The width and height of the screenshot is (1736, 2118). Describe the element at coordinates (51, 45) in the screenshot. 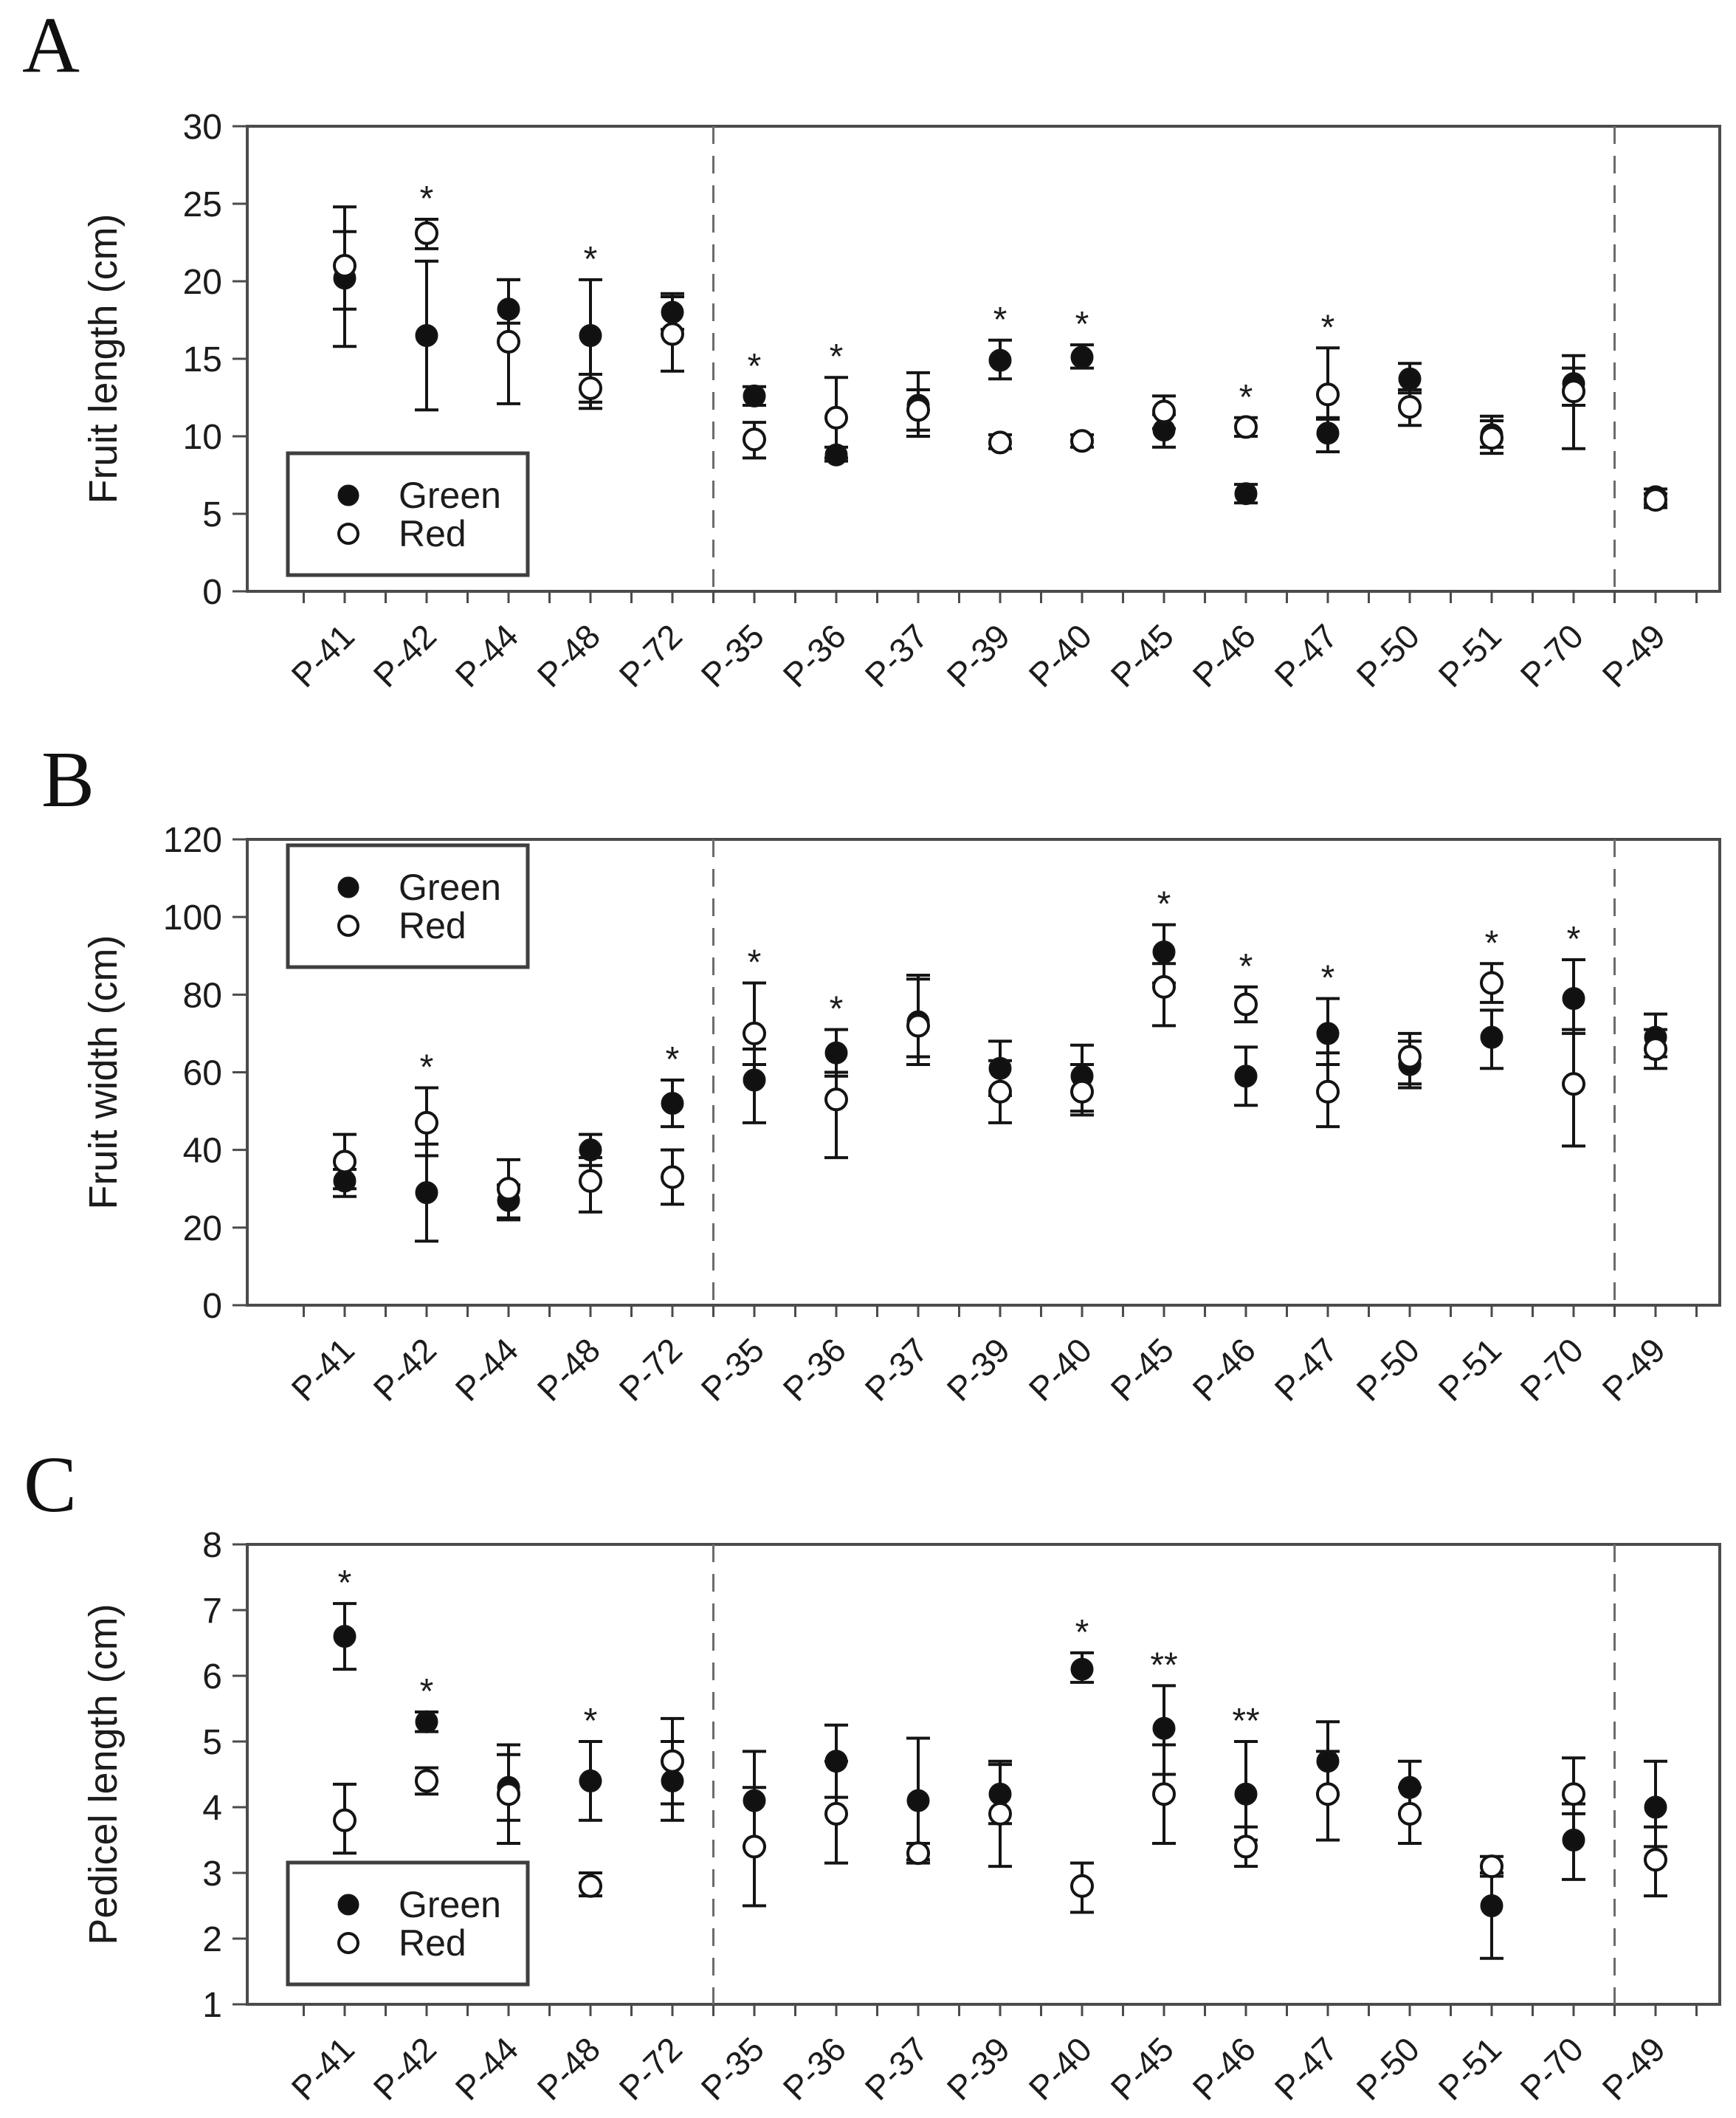

I see `panel-a-label: A` at that location.